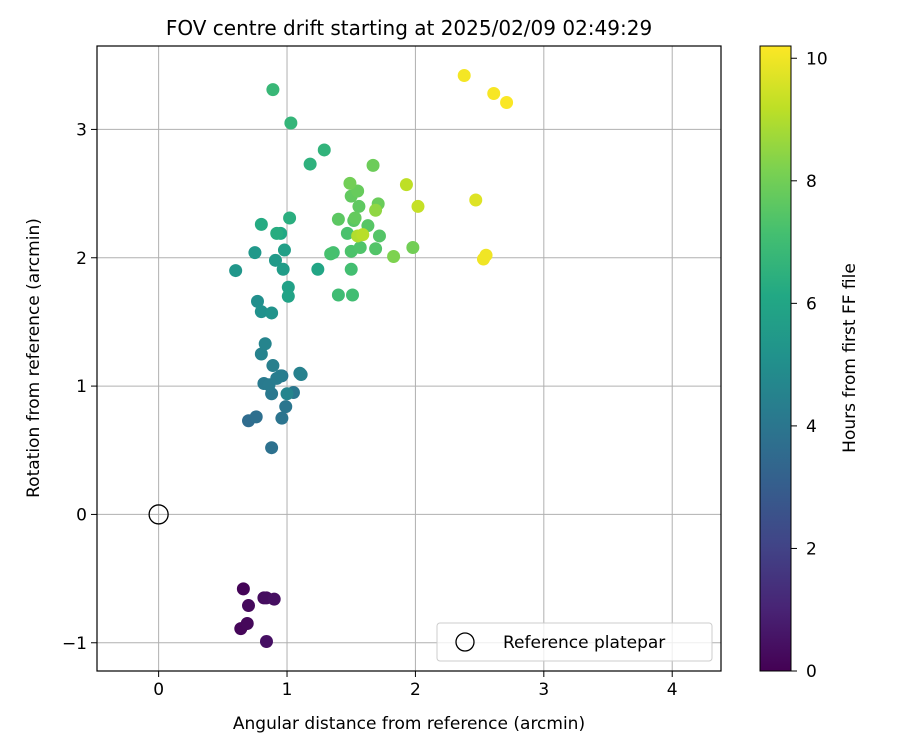 Image resolution: width=900 pixels, height=750 pixels. I want to click on colorbar-tick-label: 4, so click(811, 427).